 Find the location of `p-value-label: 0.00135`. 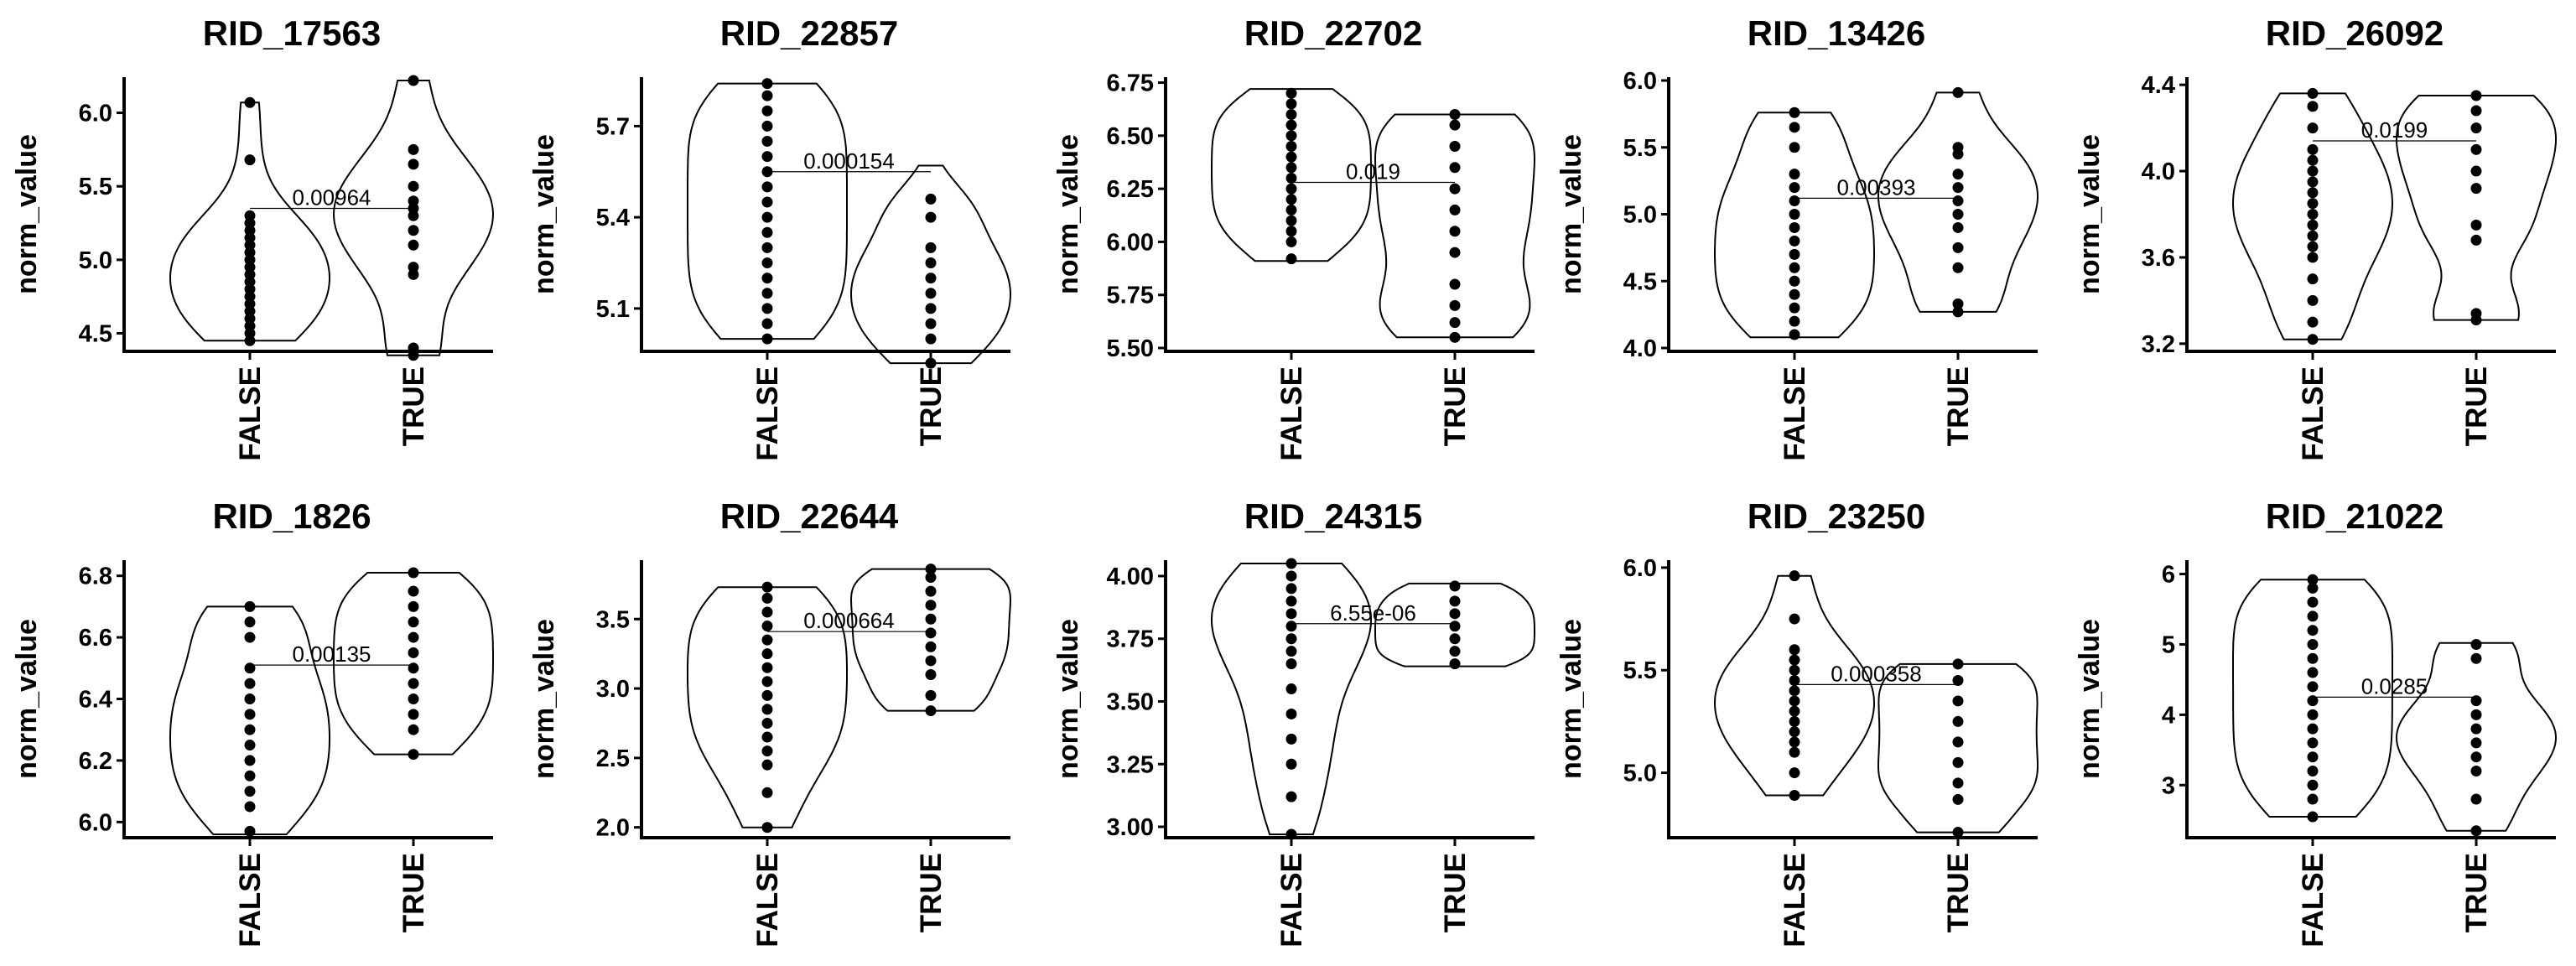

p-value-label: 0.00135 is located at coordinates (332, 654).